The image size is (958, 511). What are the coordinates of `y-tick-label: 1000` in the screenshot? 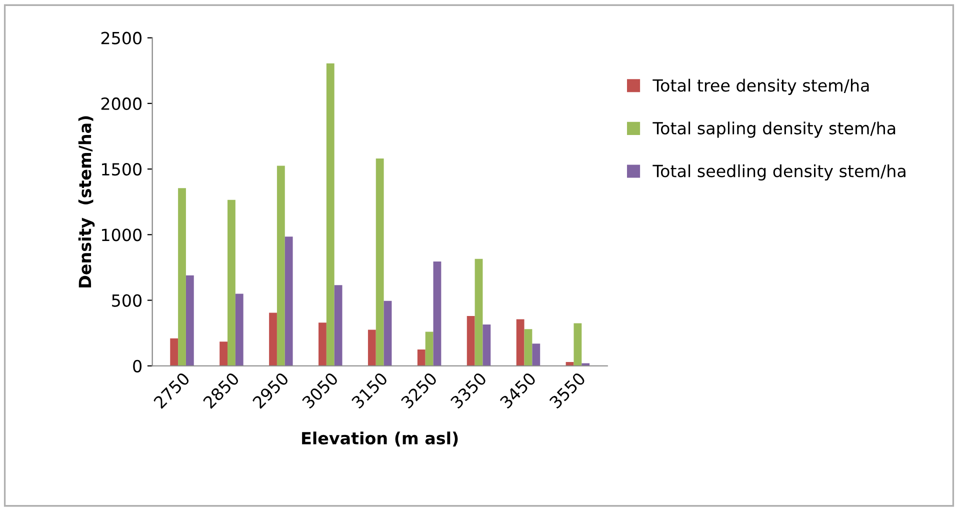 It's located at (122, 235).